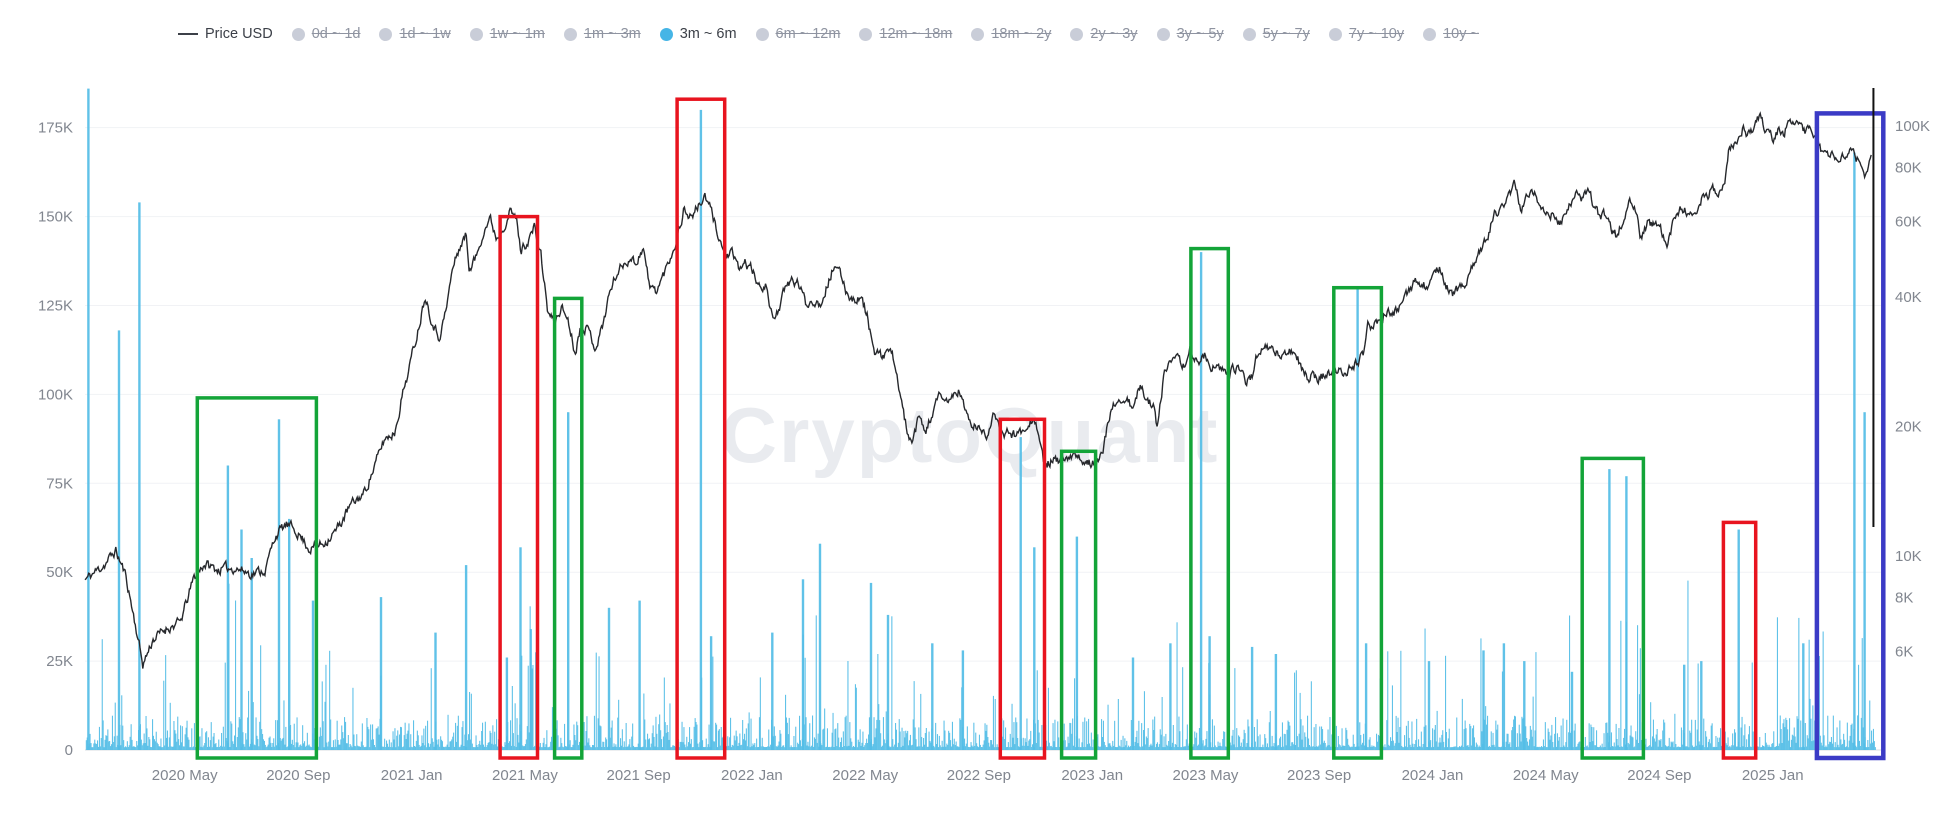 This screenshot has height=826, width=1956. Describe the element at coordinates (612, 34) in the screenshot. I see `legend-item-label: 1m ~ 3m` at that location.